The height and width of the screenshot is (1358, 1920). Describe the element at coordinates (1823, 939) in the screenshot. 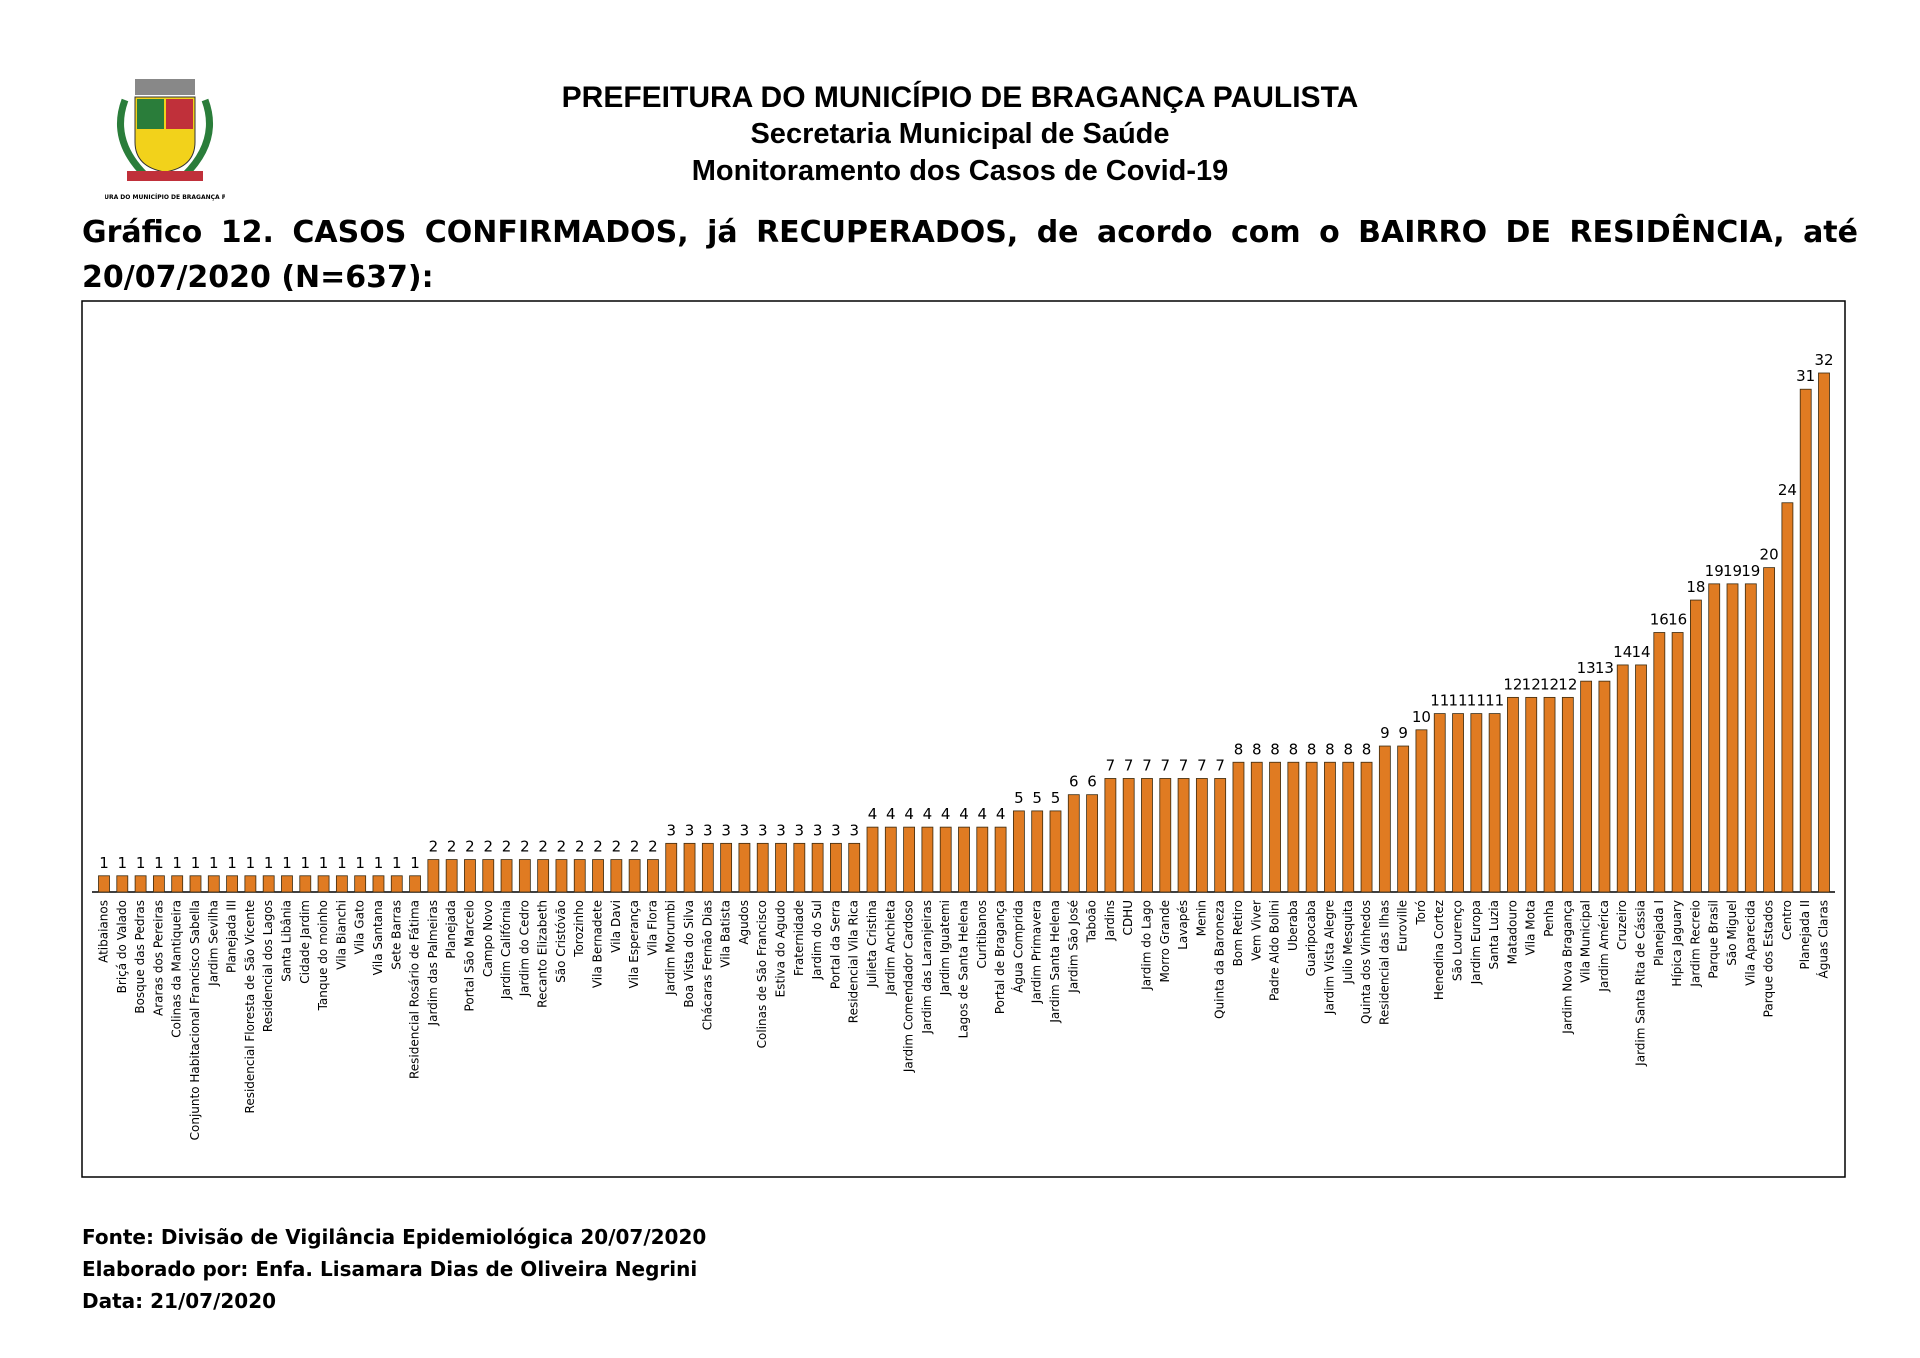

I see `x-tick-label: Águas Claras` at that location.